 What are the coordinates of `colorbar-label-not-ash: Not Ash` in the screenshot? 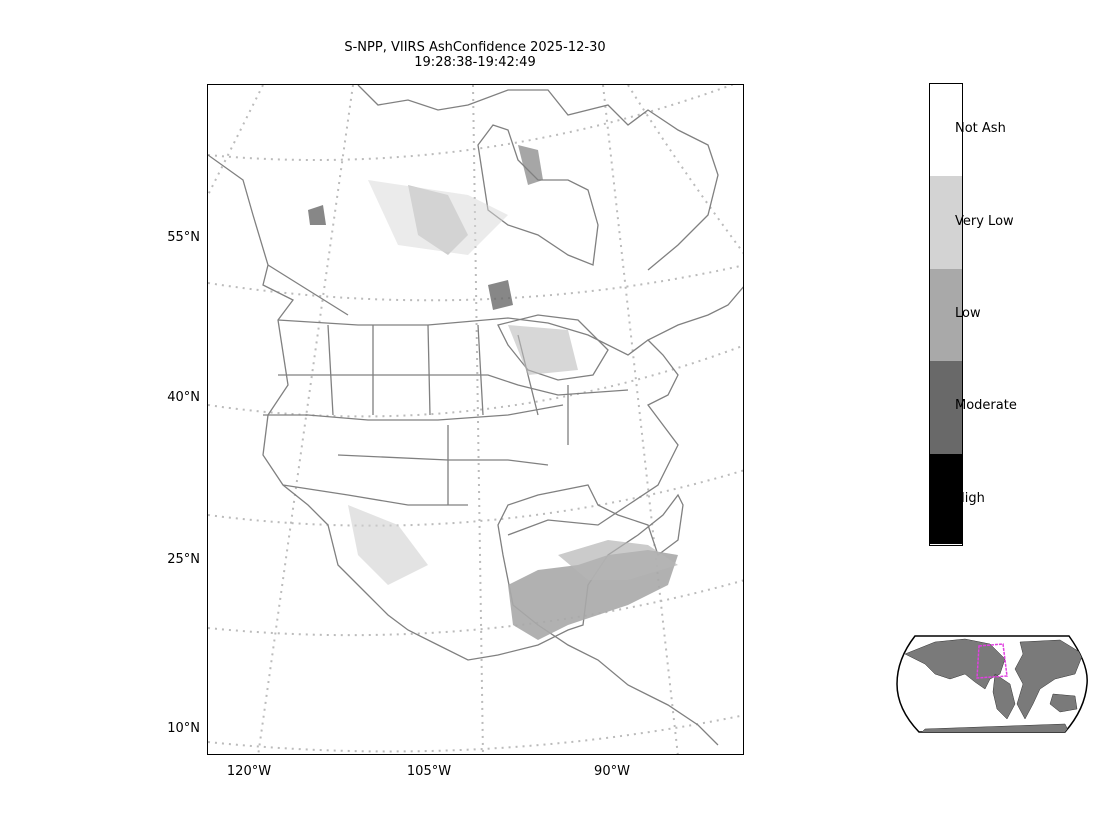 It's located at (980, 128).